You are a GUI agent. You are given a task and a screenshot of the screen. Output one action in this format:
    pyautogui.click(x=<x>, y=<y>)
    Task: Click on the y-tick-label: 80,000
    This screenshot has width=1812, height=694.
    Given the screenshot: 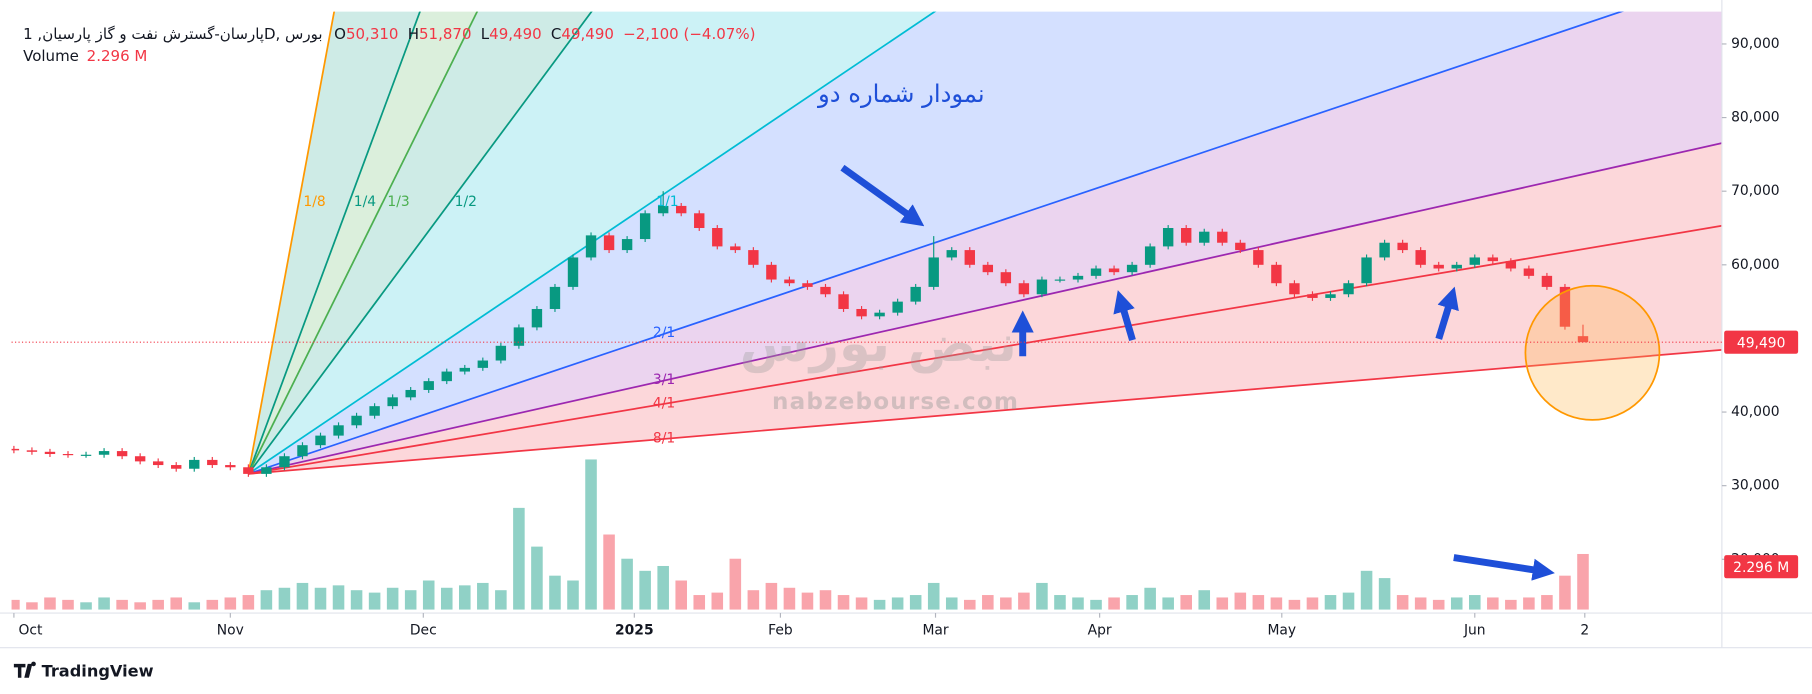 What is the action you would take?
    pyautogui.click(x=1755, y=118)
    